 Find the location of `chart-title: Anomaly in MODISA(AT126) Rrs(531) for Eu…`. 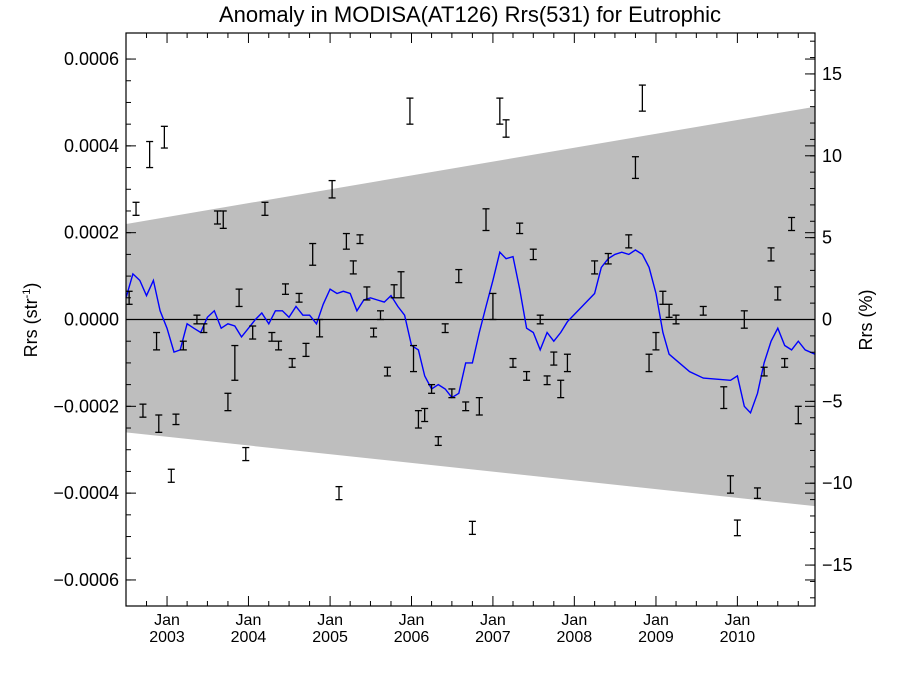

chart-title: Anomaly in MODISA(AT126) Rrs(531) for Eu… is located at coordinates (470, 14).